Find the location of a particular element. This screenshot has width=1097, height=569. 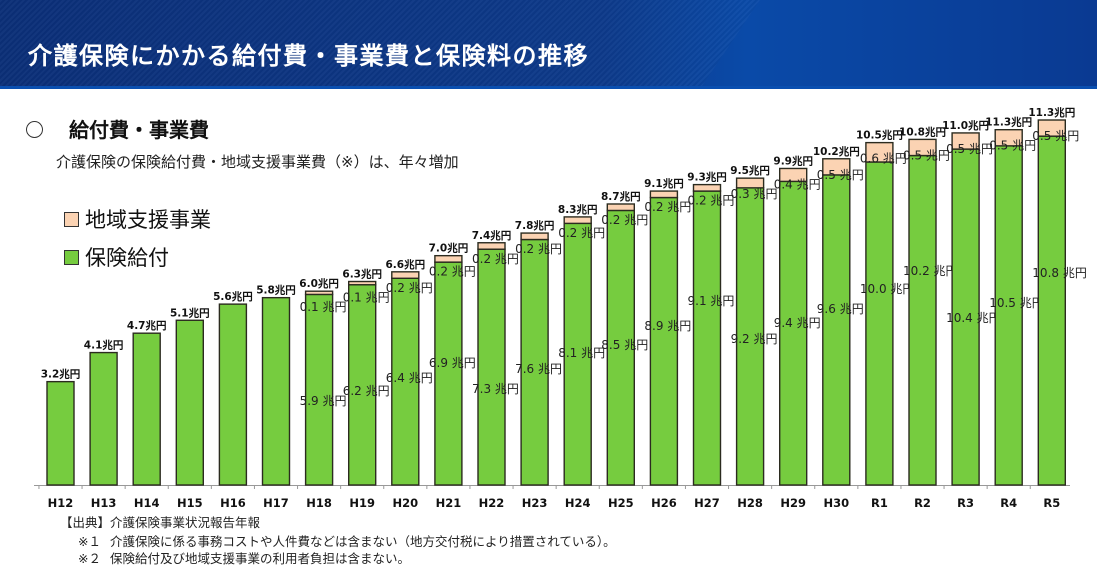

benefit-value-label: 9.1 兆円 is located at coordinates (711, 301).